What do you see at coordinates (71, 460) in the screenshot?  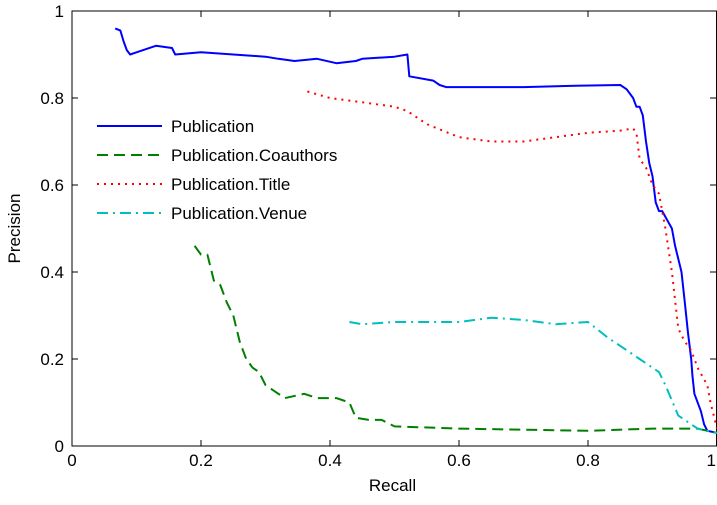 I see `x-tick-label: 0` at bounding box center [71, 460].